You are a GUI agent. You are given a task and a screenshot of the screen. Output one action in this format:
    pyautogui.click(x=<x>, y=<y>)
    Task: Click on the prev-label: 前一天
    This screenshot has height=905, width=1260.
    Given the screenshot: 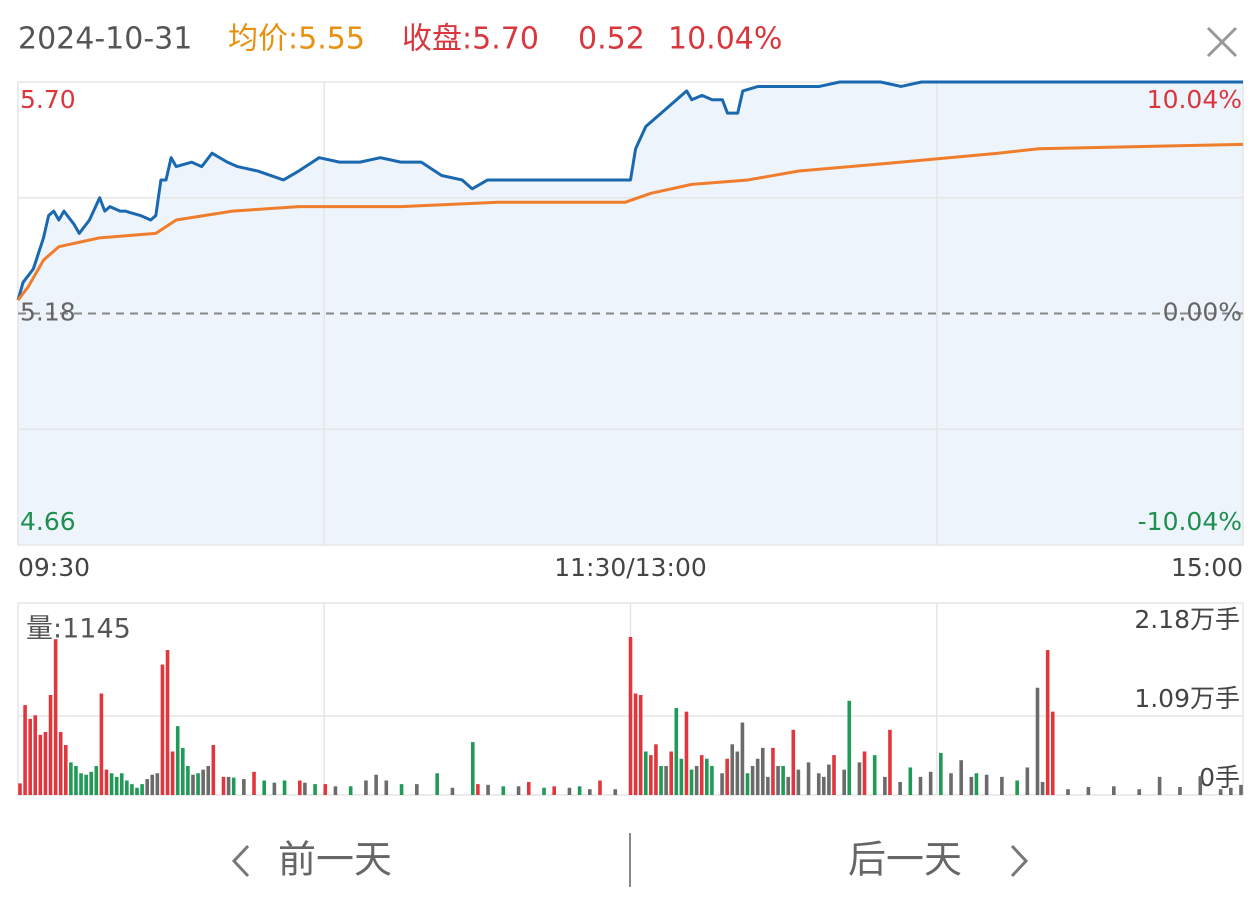 What is the action you would take?
    pyautogui.click(x=335, y=860)
    